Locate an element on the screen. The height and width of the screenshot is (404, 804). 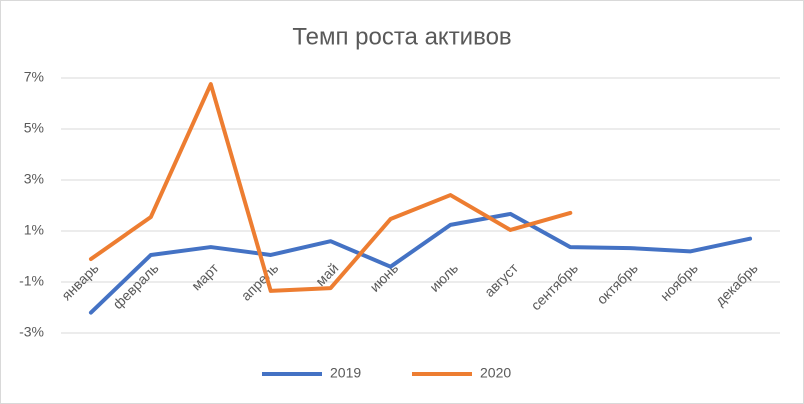
legend-label: 2019 is located at coordinates (345, 373).